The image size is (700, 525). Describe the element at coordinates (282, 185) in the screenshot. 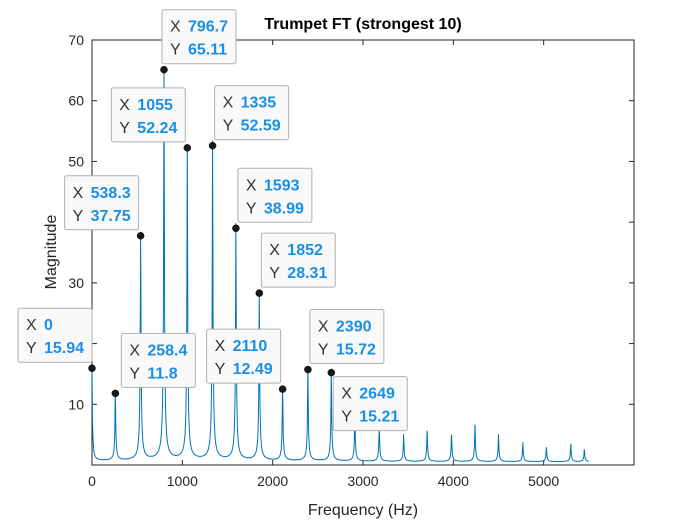

I see `datatip-x-value: 1593` at that location.